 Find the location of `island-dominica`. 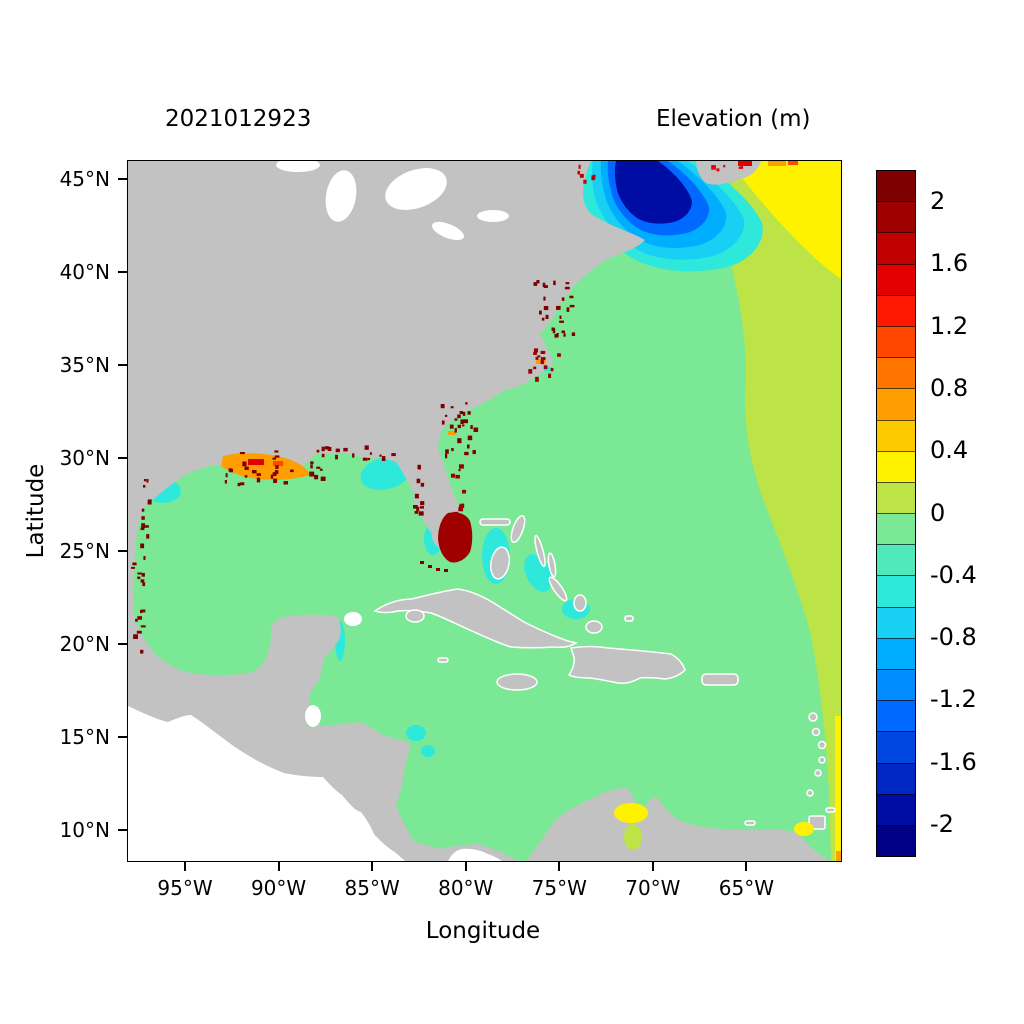

island-dominica is located at coordinates (816, 732).